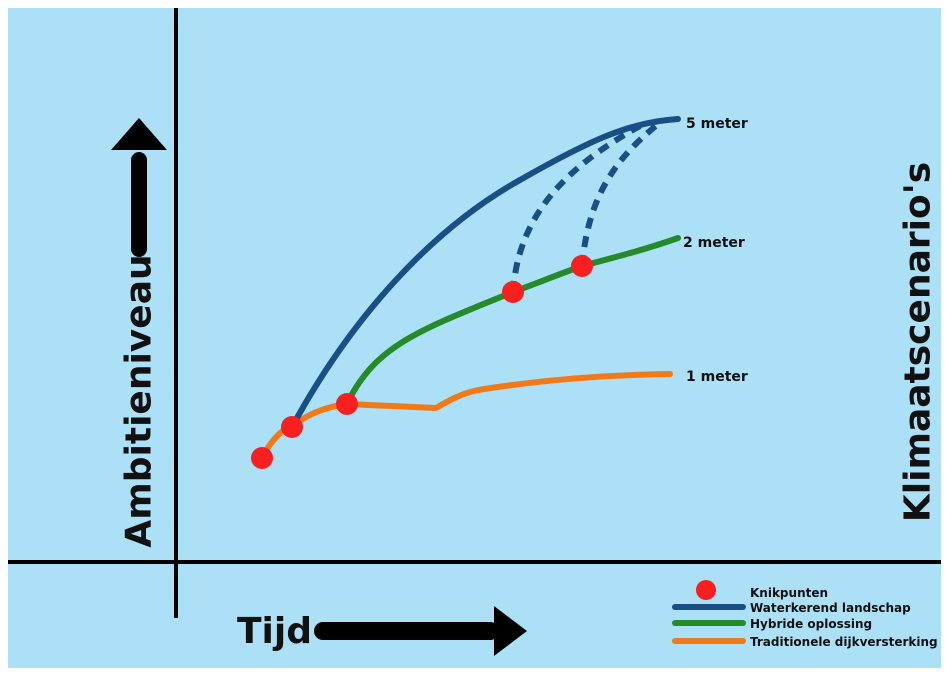 This screenshot has height=673, width=948. What do you see at coordinates (717, 377) in the screenshot?
I see `scenario-label-1m: 1 meter` at bounding box center [717, 377].